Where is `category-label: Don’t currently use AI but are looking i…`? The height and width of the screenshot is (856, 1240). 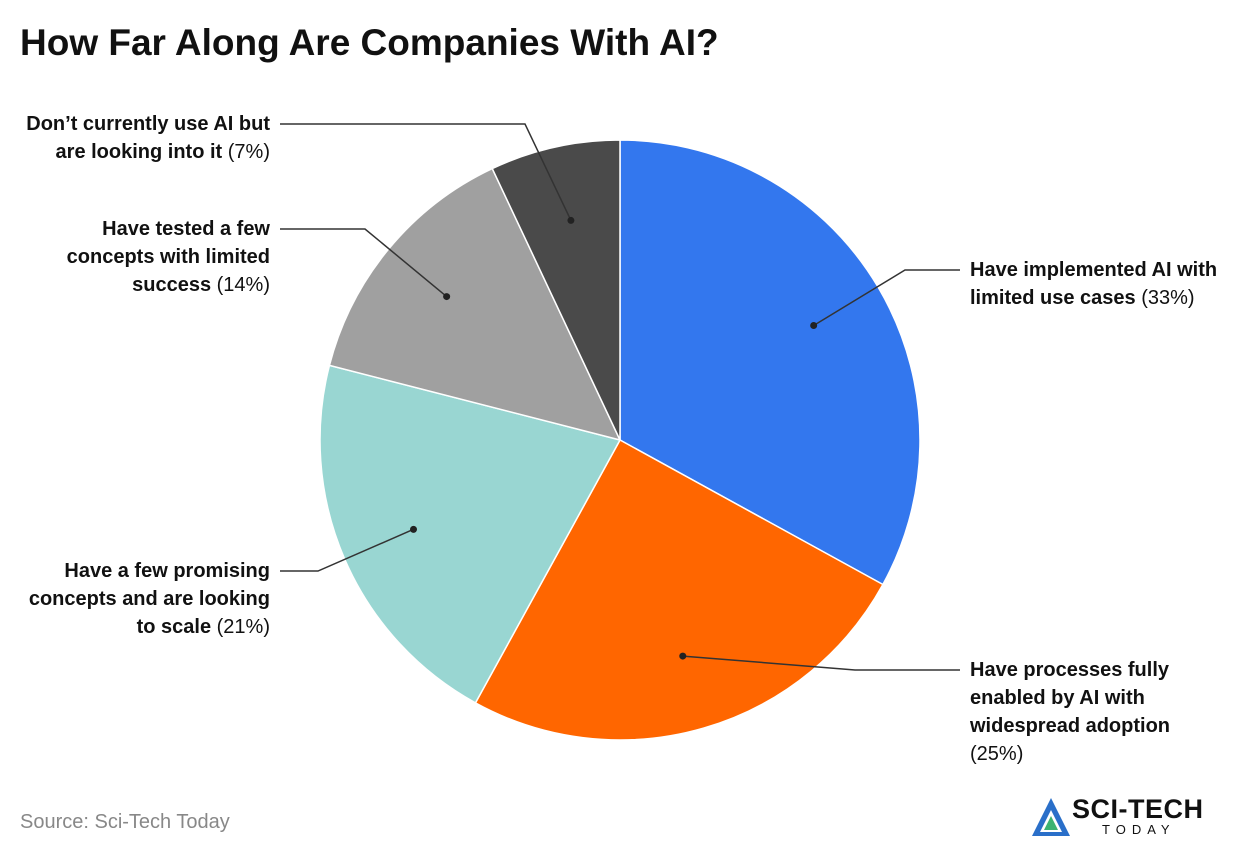
category-label: Don’t currently use AI but are looking i… is located at coordinates (148, 138).